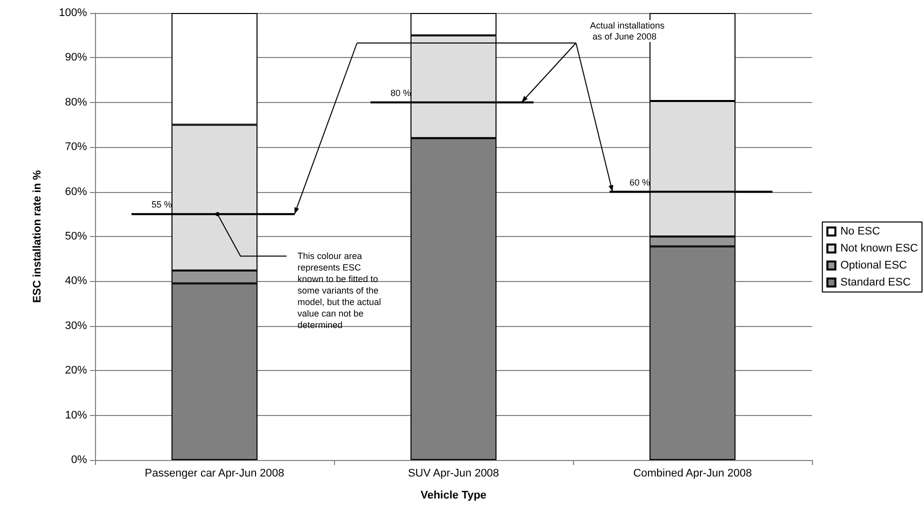 This screenshot has height=509, width=924. What do you see at coordinates (73, 13) in the screenshot?
I see `y-tick-label: 100%` at bounding box center [73, 13].